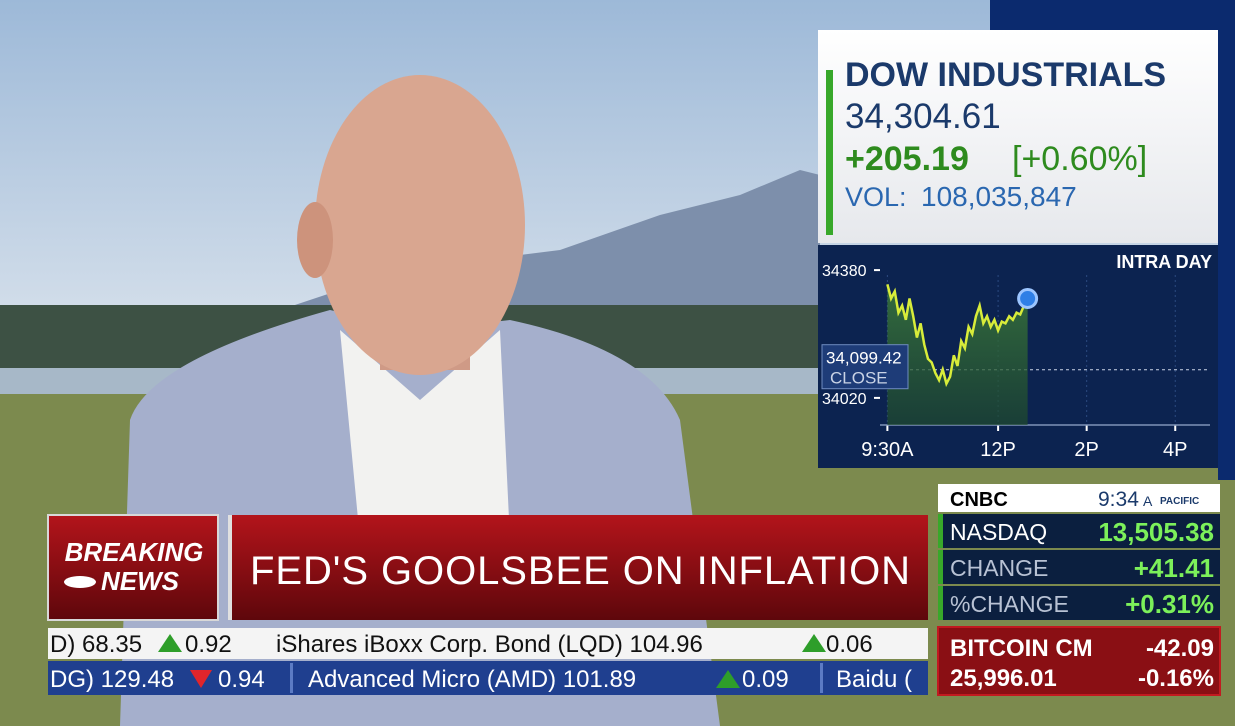 The width and height of the screenshot is (1235, 726). What do you see at coordinates (230, 567) in the screenshot?
I see `headline-edge` at bounding box center [230, 567].